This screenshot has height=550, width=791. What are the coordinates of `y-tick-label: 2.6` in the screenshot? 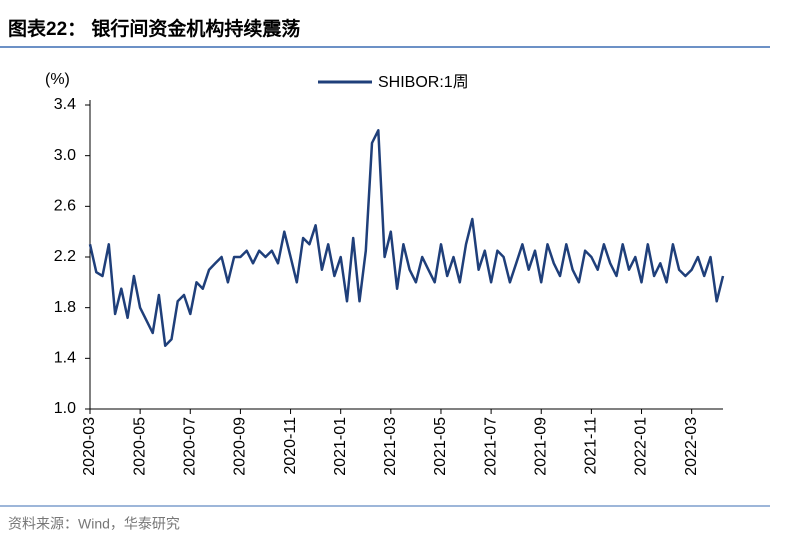 It's located at (65, 206).